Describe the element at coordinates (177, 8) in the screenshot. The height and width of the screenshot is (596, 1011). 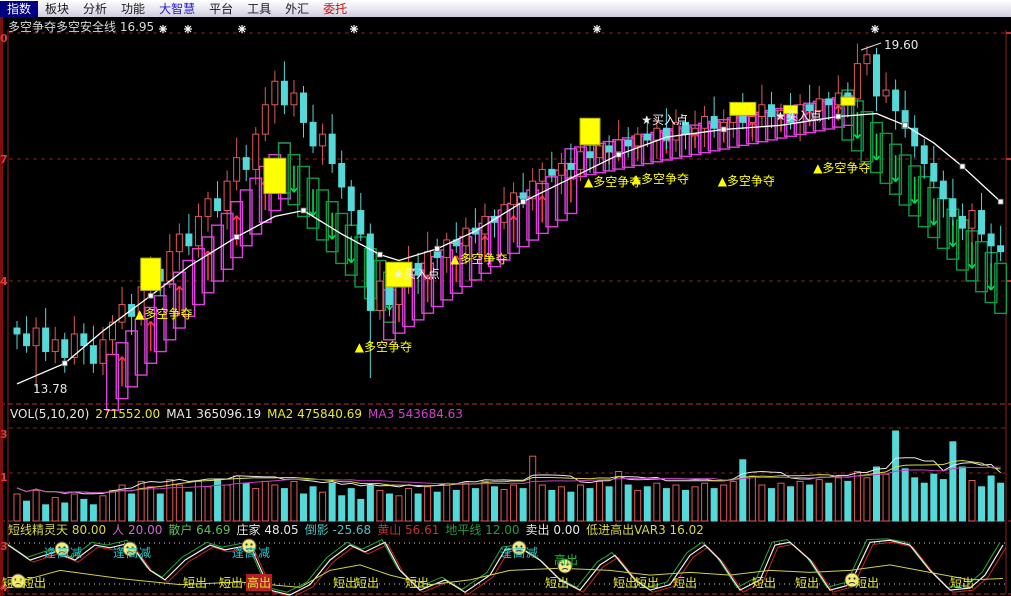
I see `menu-item-5: 大智慧` at that location.